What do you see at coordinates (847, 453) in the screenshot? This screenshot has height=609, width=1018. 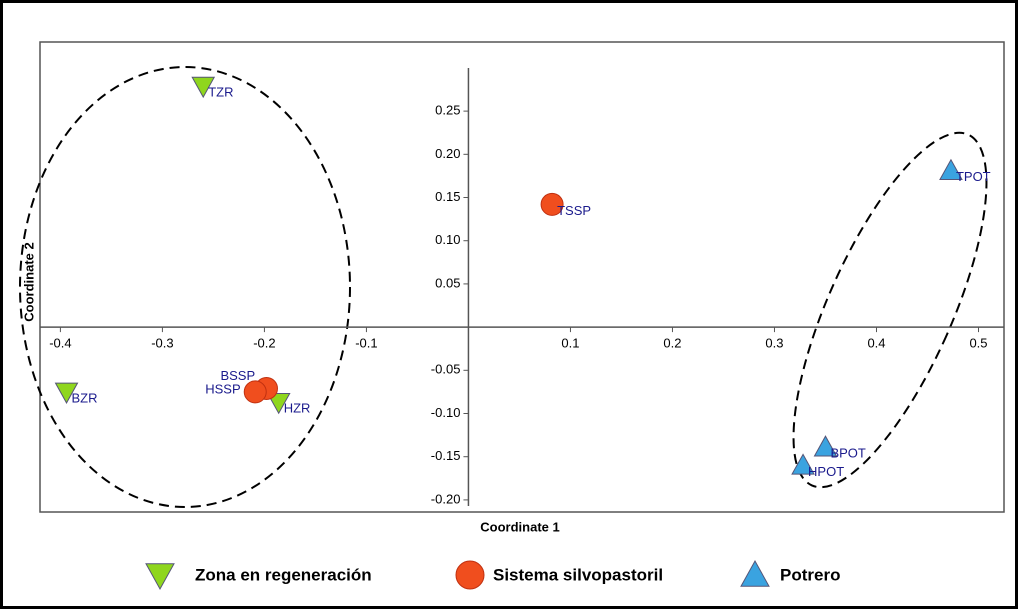 I see `point-label: BPOT` at bounding box center [847, 453].